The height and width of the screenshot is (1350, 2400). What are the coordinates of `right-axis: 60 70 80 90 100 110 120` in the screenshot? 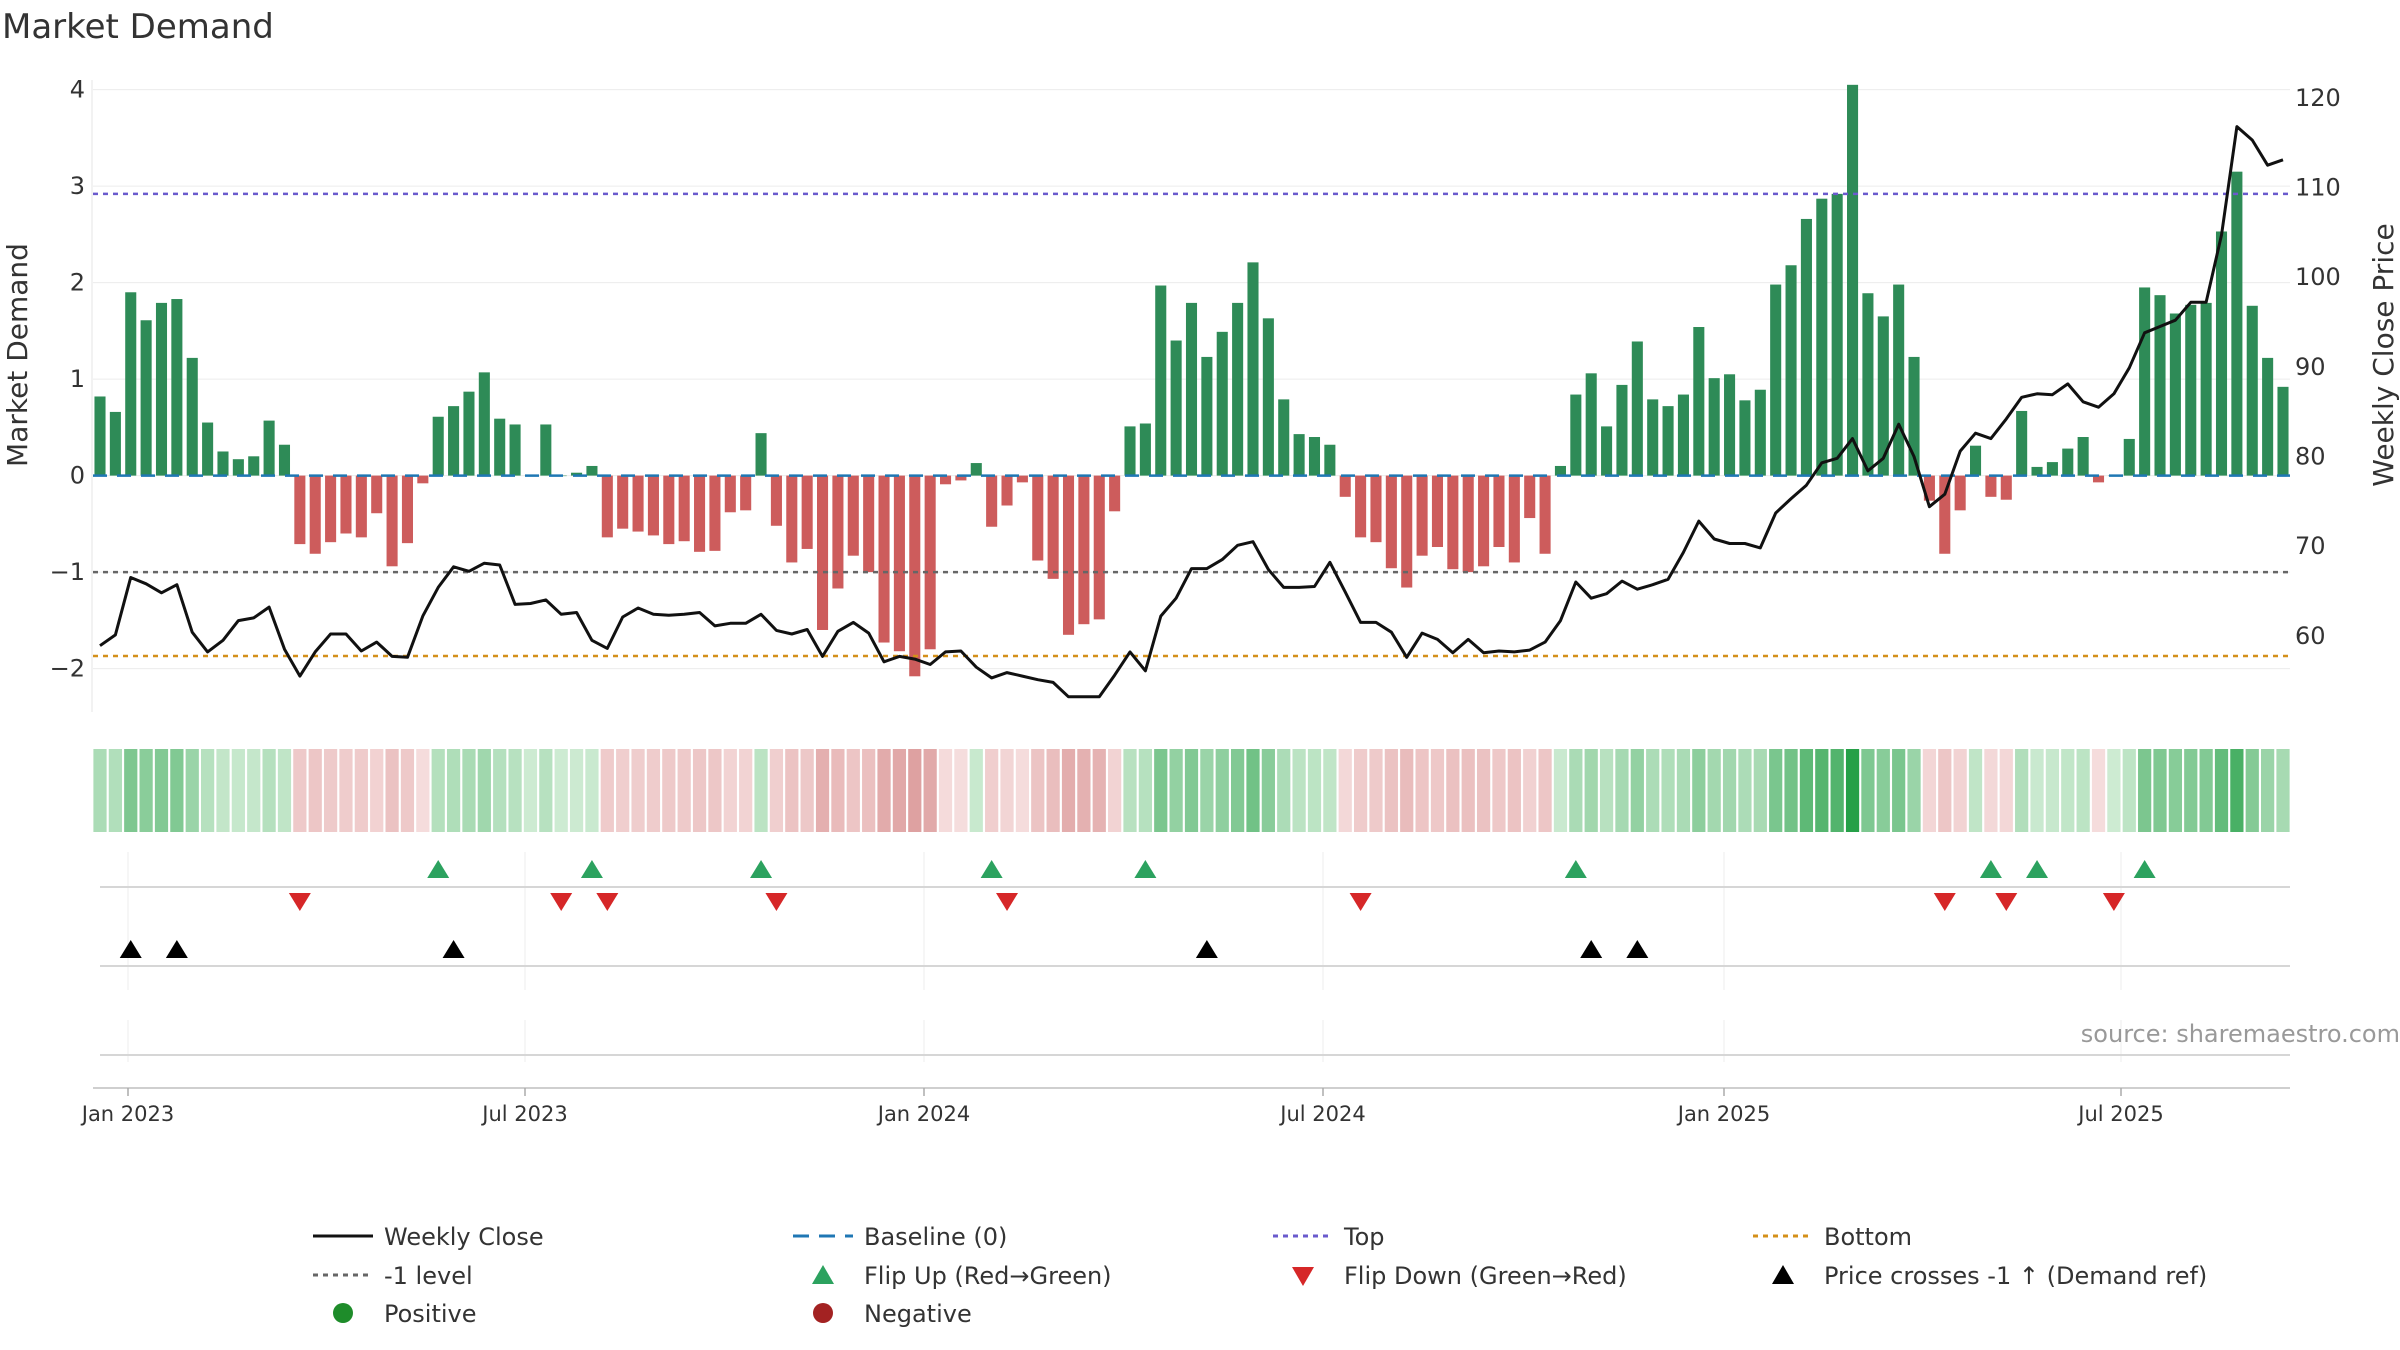 It's located at (2318, 367).